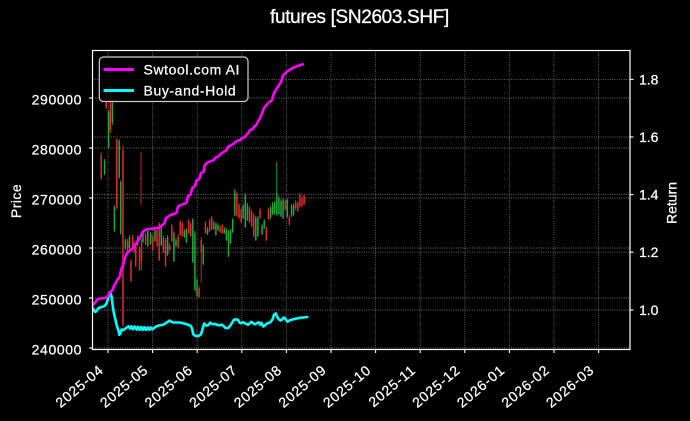 The width and height of the screenshot is (690, 421). I want to click on svg-text: Swtool.com AI, so click(192, 70).